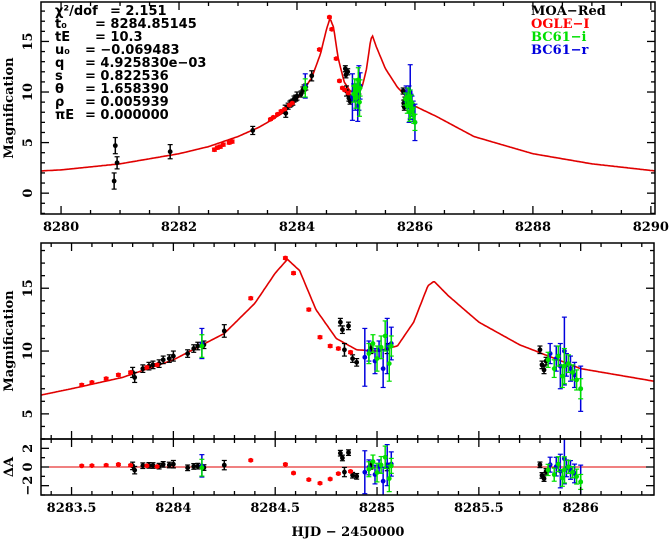 The image size is (670, 542). I want to click on legend-bc61-i: BC61−i, so click(559, 37).